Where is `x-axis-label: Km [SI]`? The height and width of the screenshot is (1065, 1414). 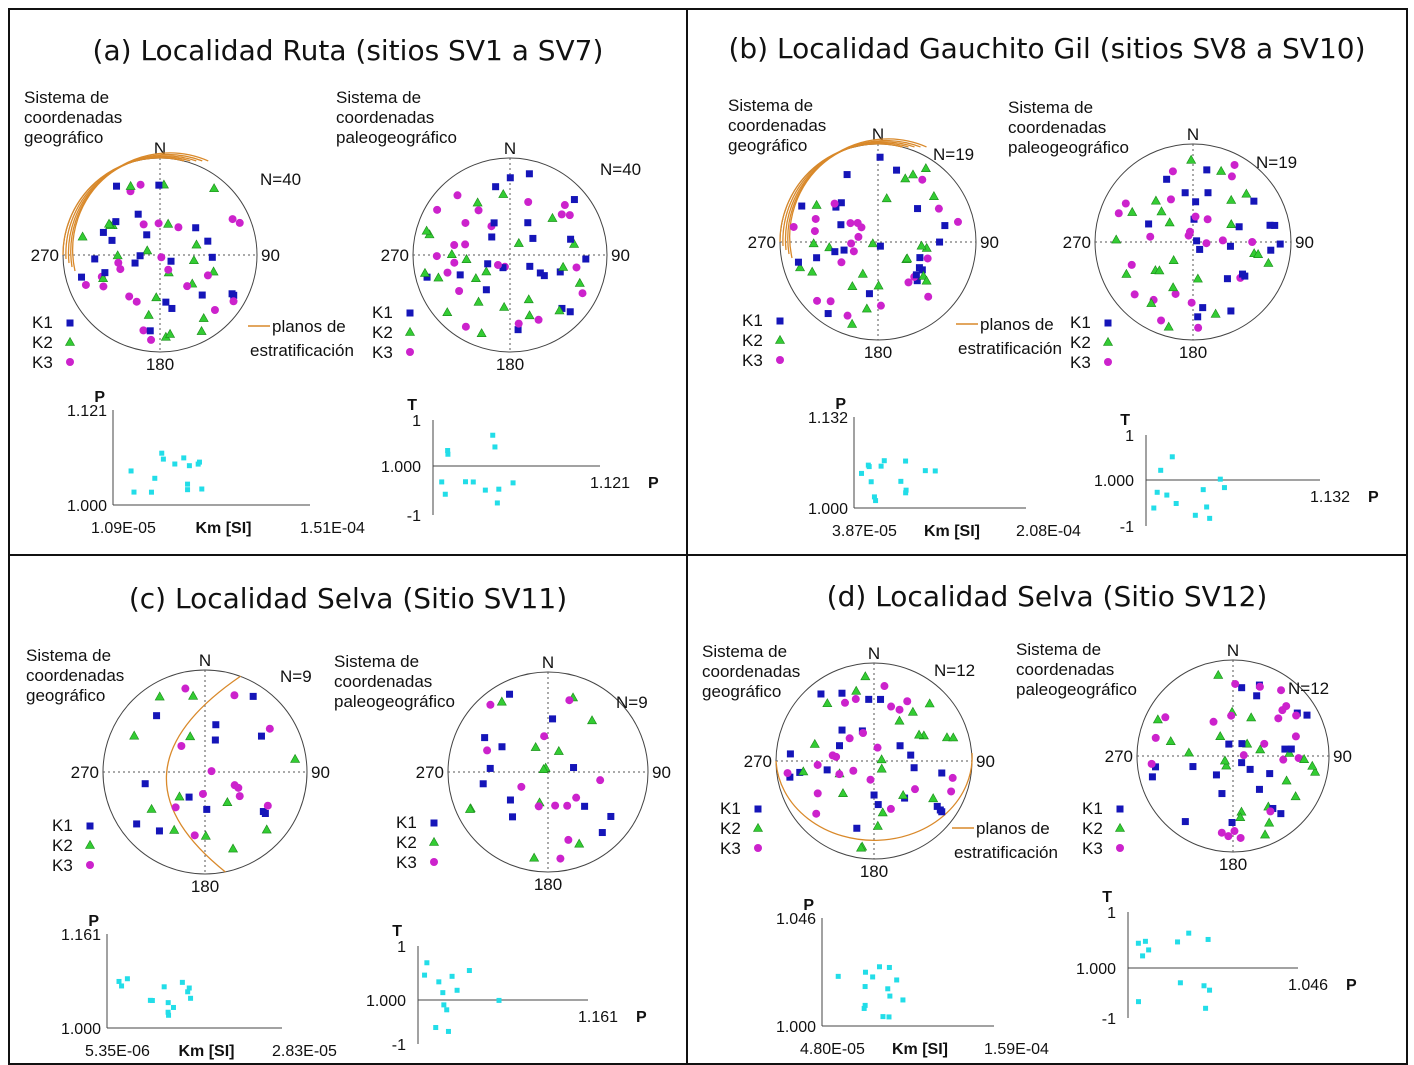
x-axis-label: Km [SI] is located at coordinates (224, 528).